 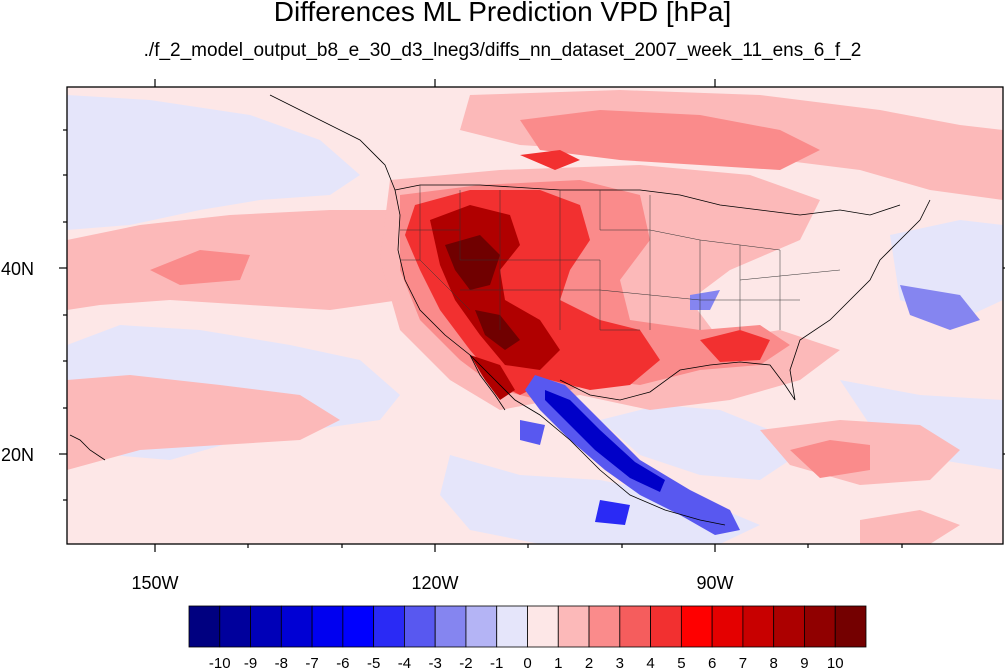 What do you see at coordinates (482, 292) in the screenshot?
I see `positive-deep-red` at bounding box center [482, 292].